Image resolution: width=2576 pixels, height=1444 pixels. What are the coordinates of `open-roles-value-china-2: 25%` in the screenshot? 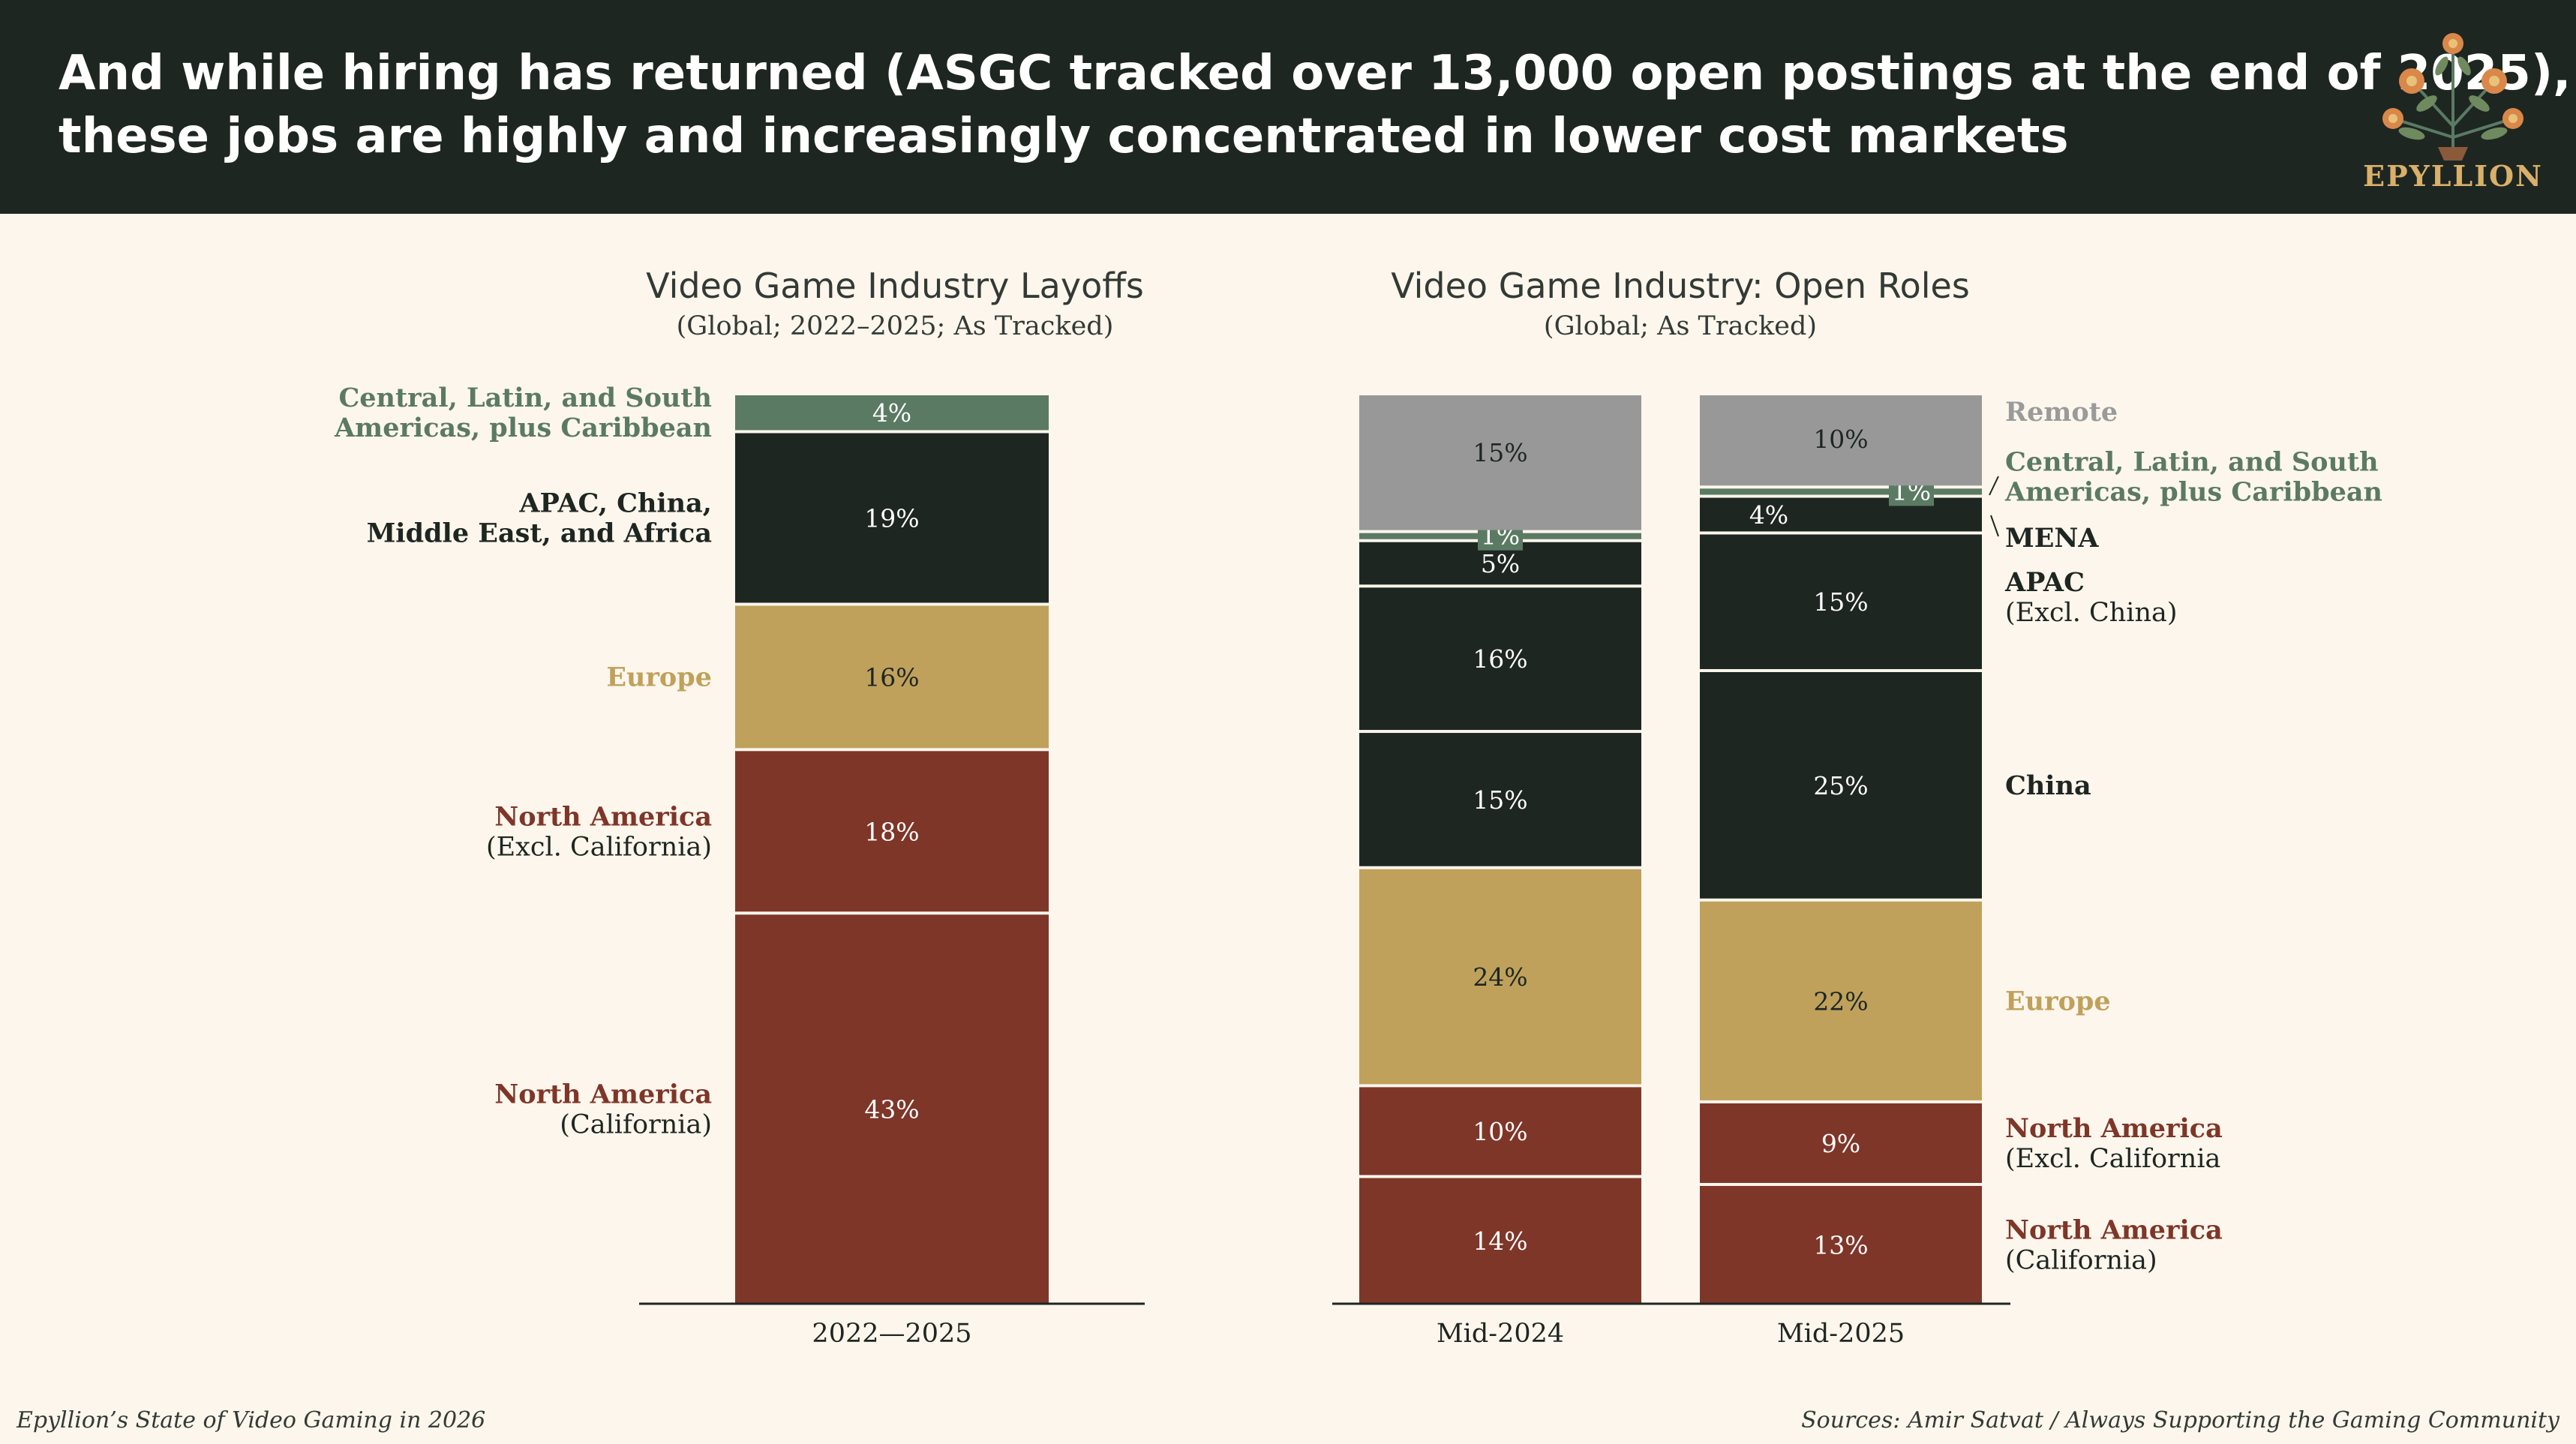 It's located at (1840, 785).